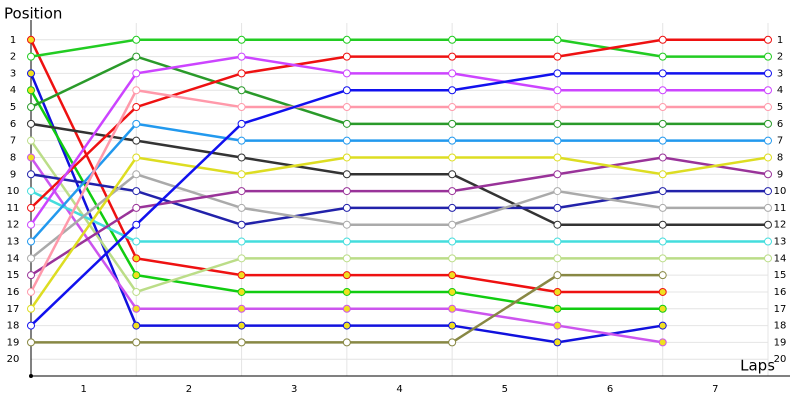  Describe the element at coordinates (780, 191) in the screenshot. I see `y-tick-label: 10` at that location.